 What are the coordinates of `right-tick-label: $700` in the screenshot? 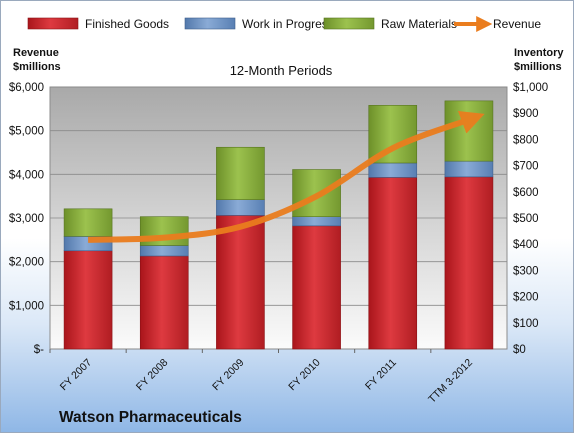 It's located at (526, 167).